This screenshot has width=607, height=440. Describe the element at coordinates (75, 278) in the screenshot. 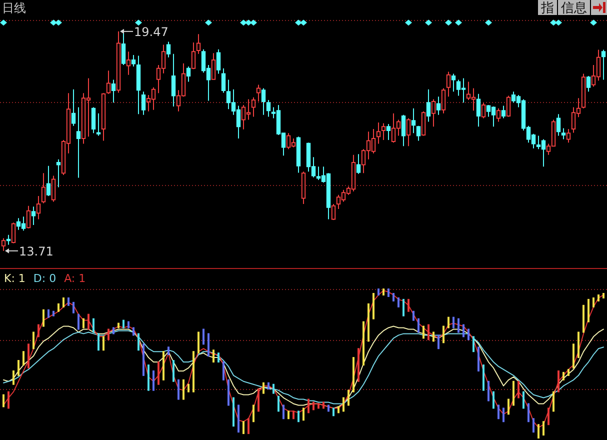

I see `series-label: A: 1` at that location.